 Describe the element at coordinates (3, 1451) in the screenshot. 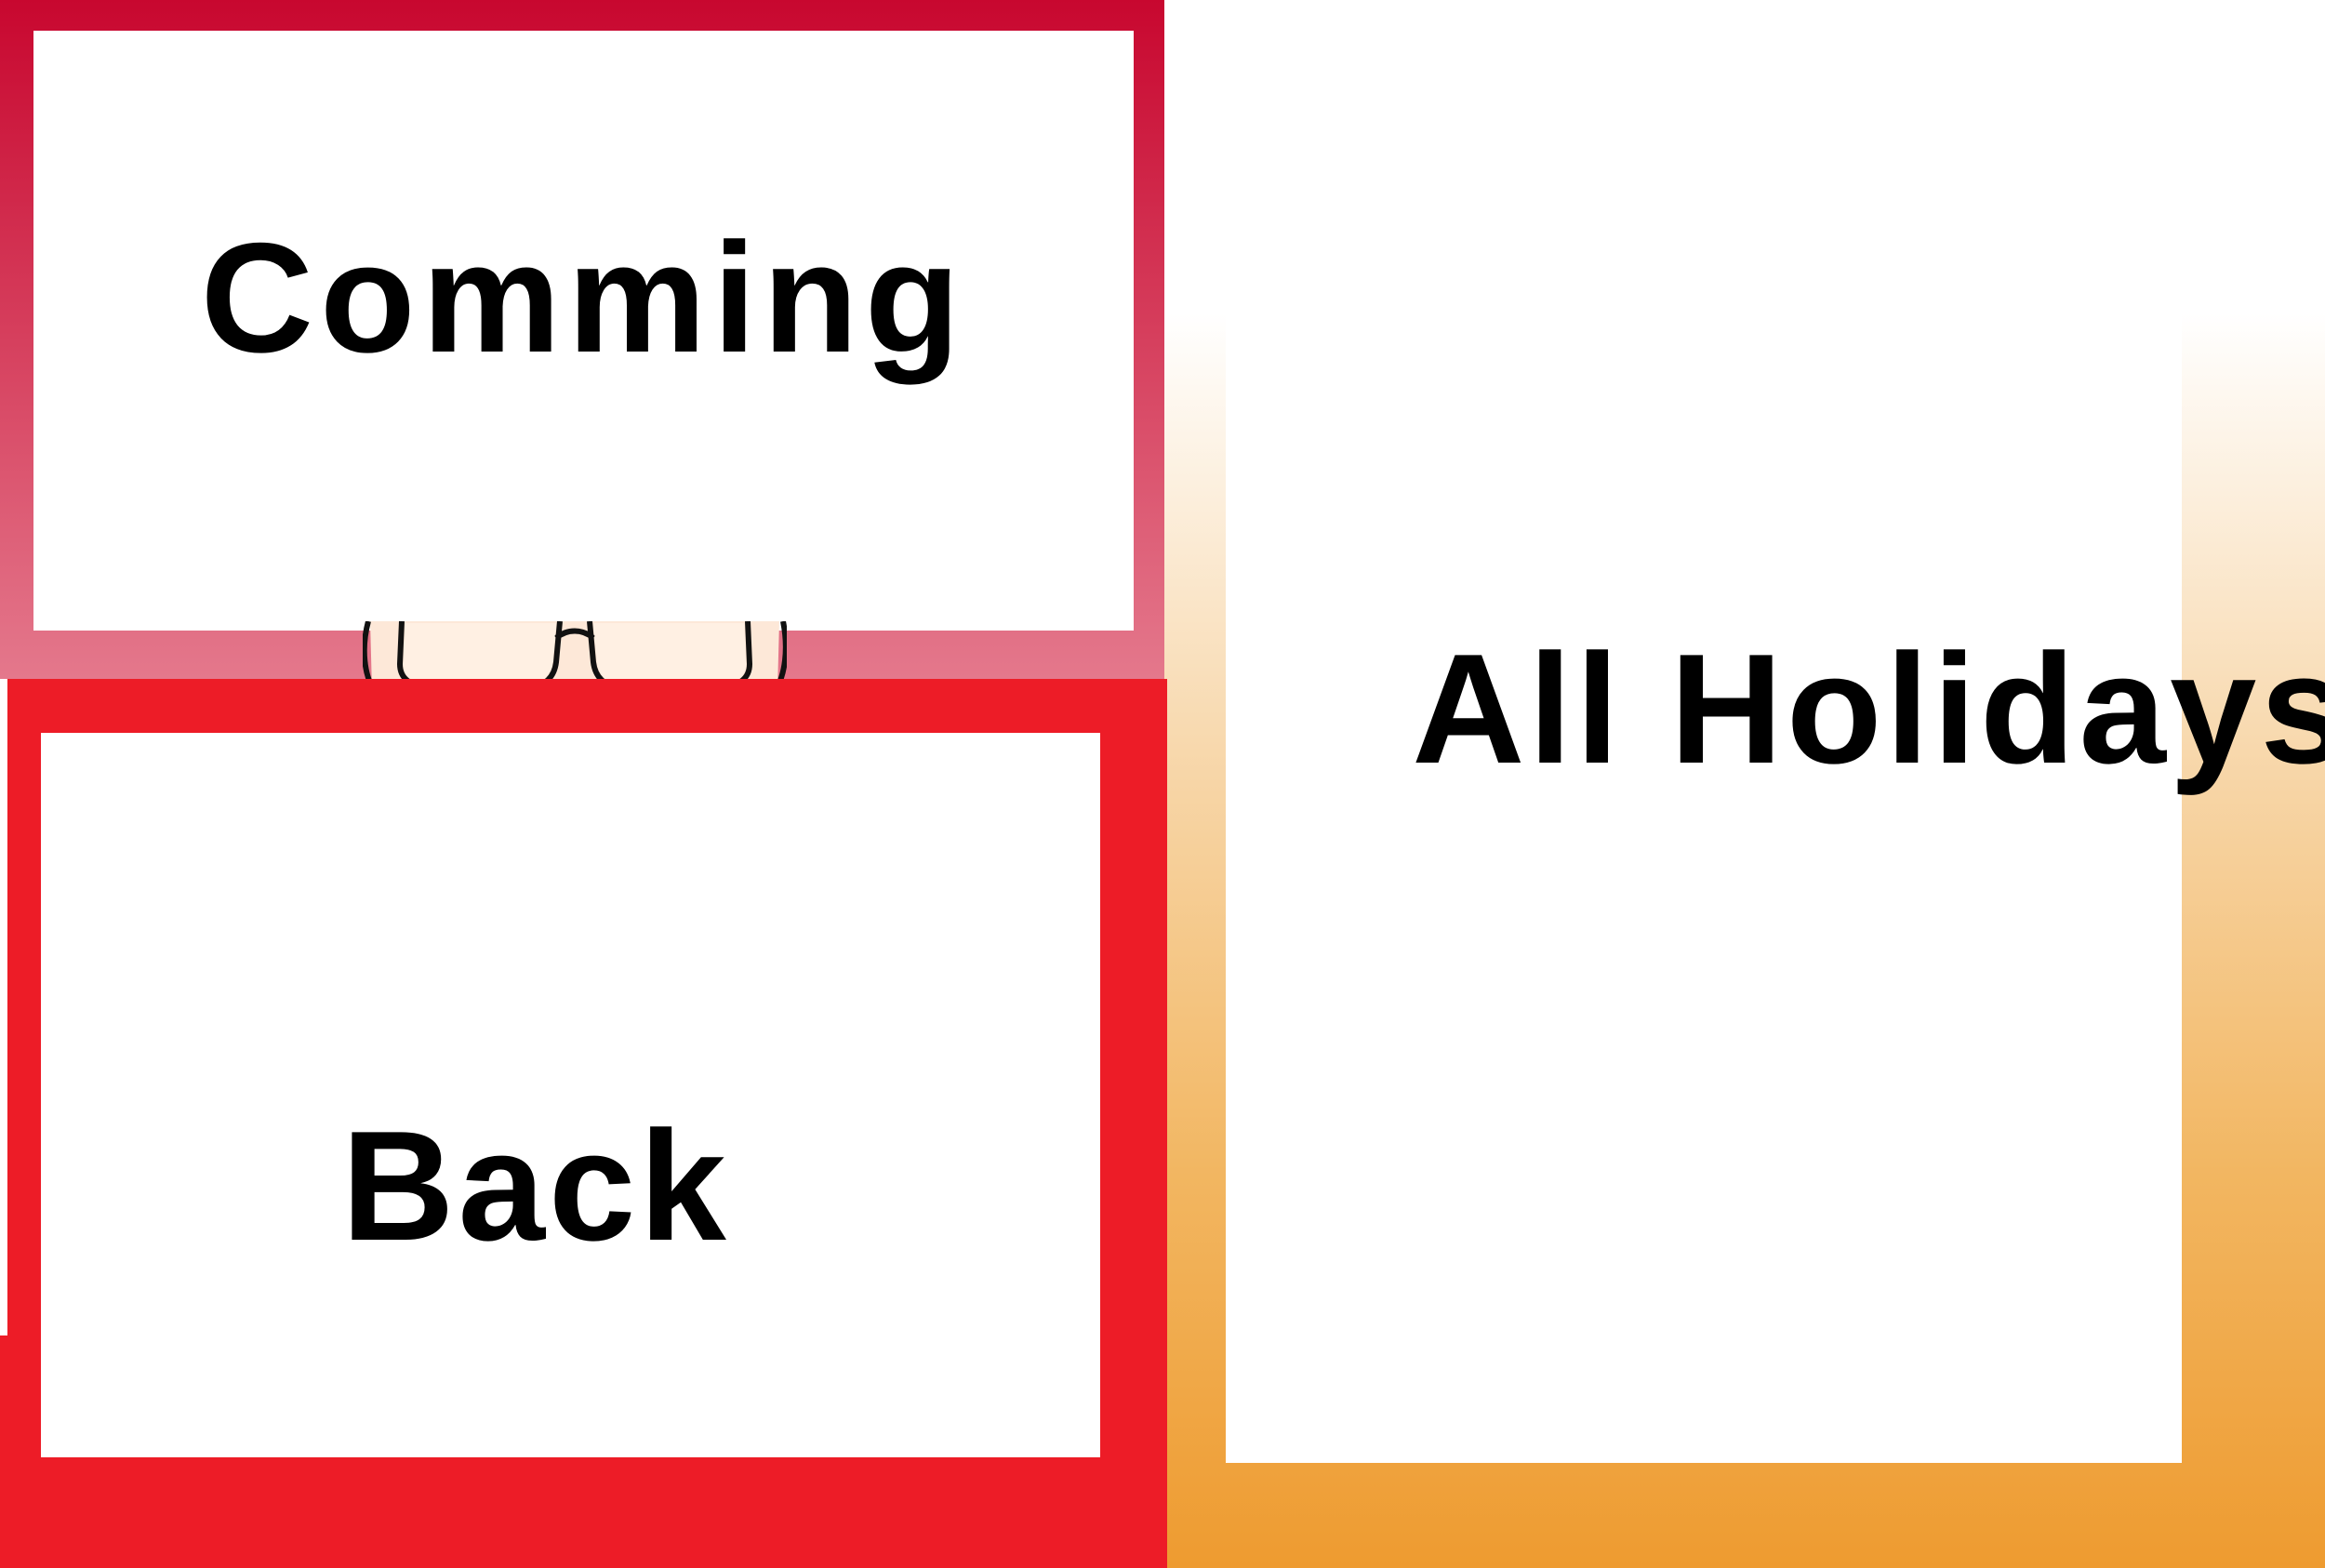

I see `back-tile-edge` at that location.